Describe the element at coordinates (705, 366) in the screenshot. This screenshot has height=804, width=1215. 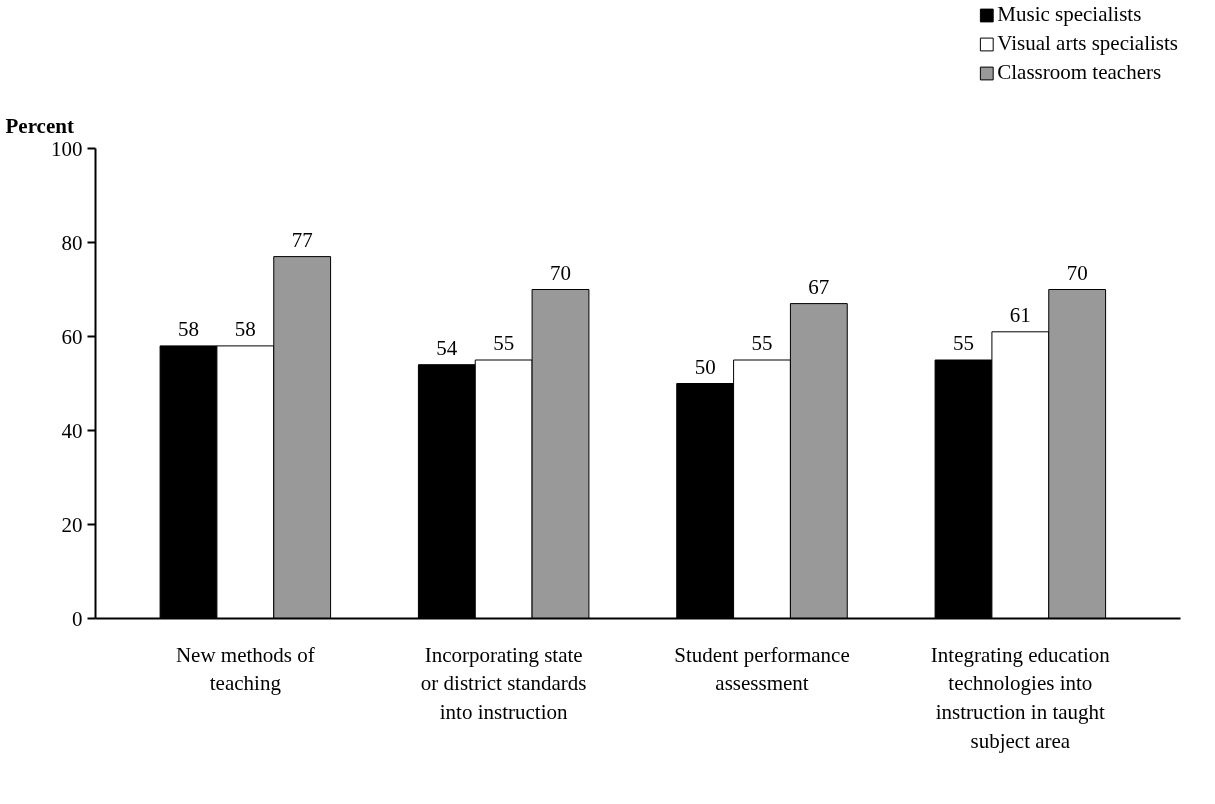
I see `data-label: 50` at that location.